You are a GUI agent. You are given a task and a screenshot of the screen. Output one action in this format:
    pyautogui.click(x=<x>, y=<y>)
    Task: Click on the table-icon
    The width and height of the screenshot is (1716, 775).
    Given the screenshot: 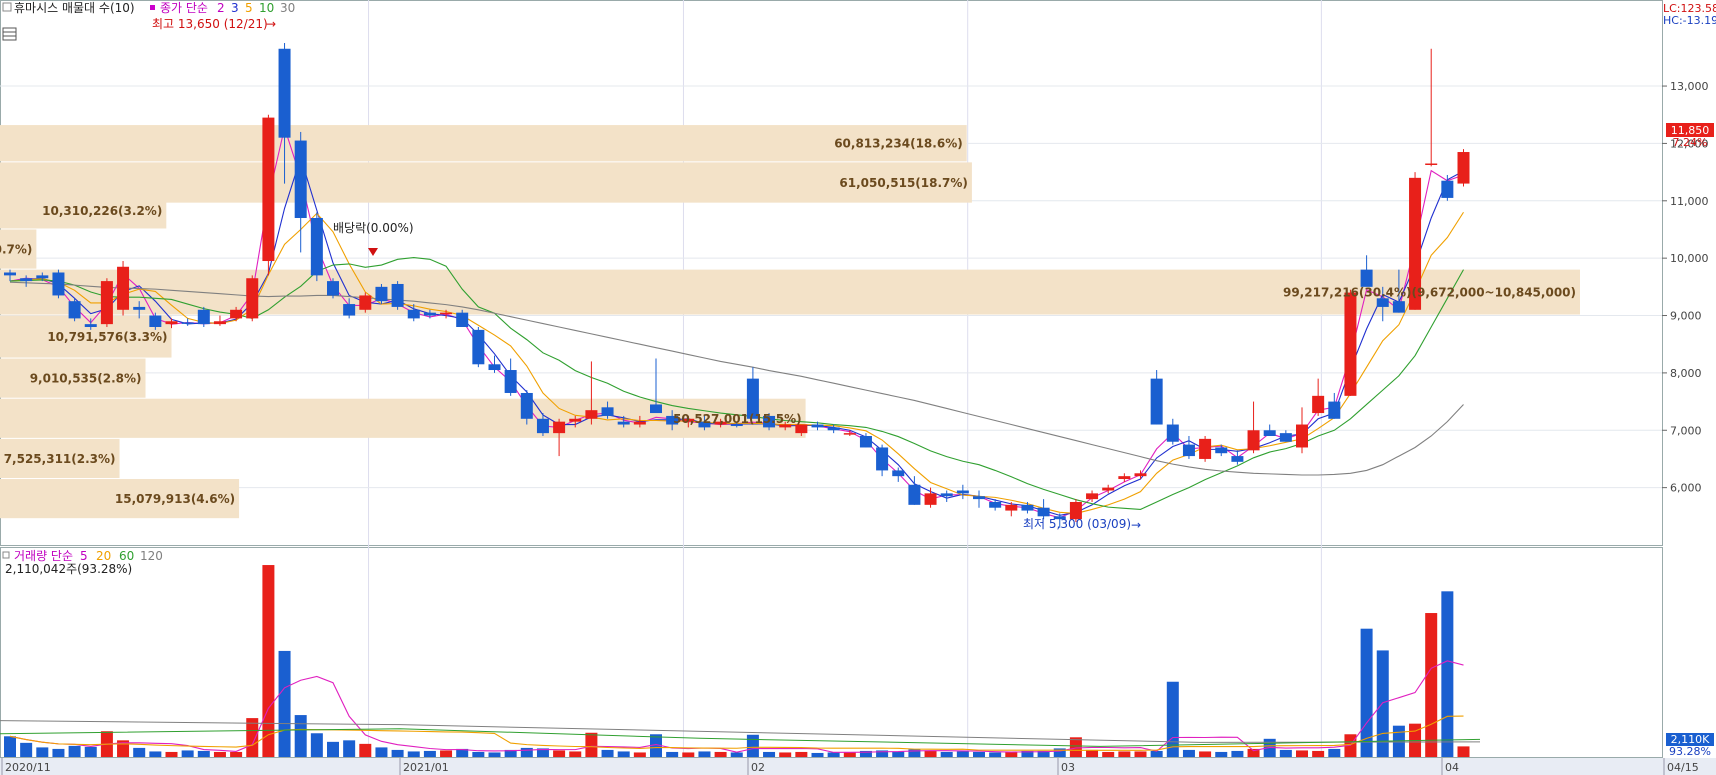 What is the action you would take?
    pyautogui.click(x=9, y=34)
    